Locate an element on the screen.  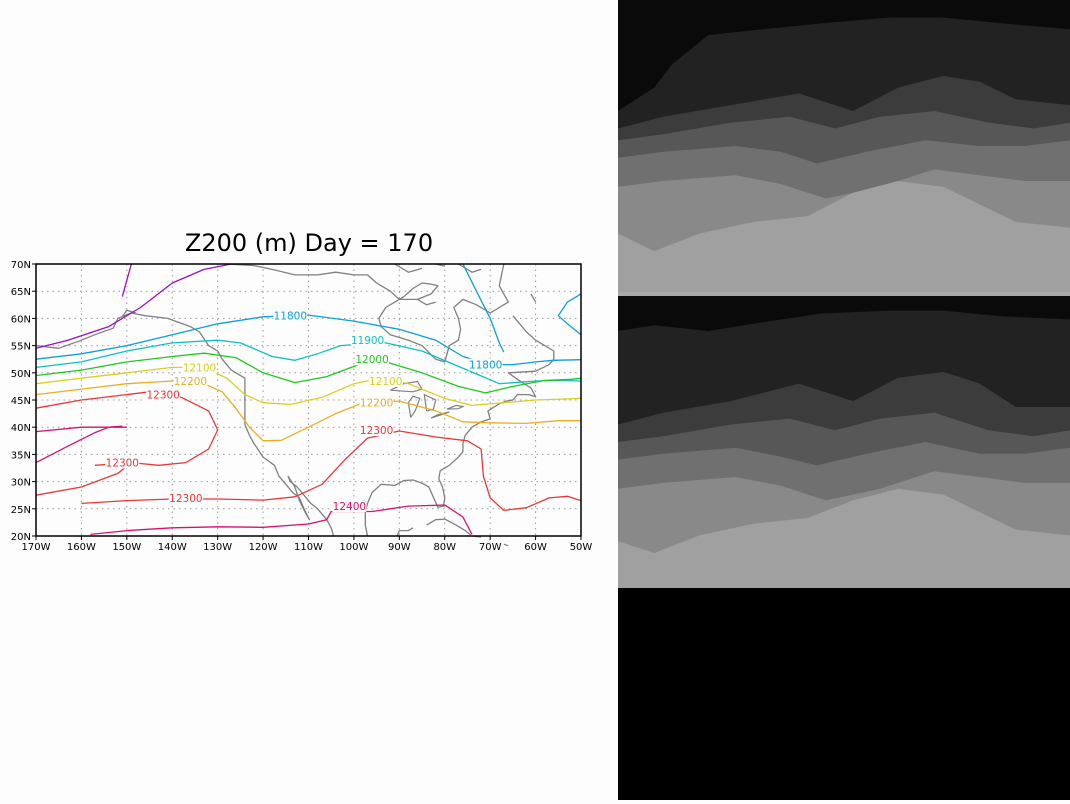
y-tick-label: 70N is located at coordinates (21, 265).